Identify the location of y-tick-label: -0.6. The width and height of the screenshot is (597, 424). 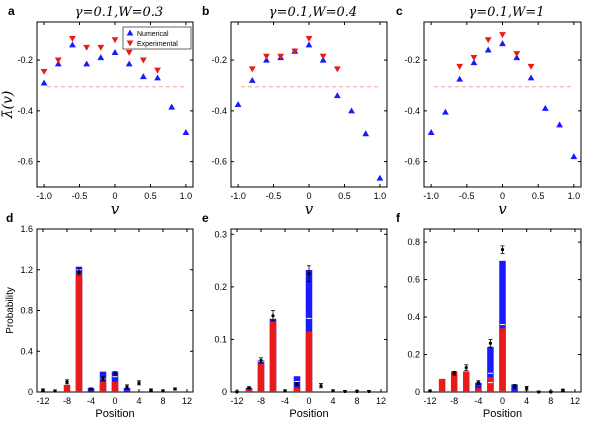
(25, 162).